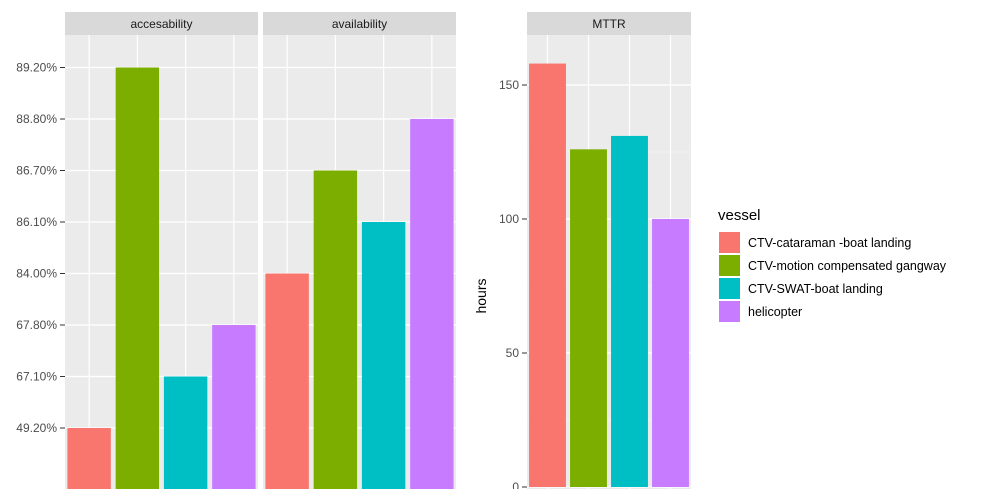 This screenshot has height=489, width=989. Describe the element at coordinates (36, 222) in the screenshot. I see `y-tick-label: 86.10%` at that location.